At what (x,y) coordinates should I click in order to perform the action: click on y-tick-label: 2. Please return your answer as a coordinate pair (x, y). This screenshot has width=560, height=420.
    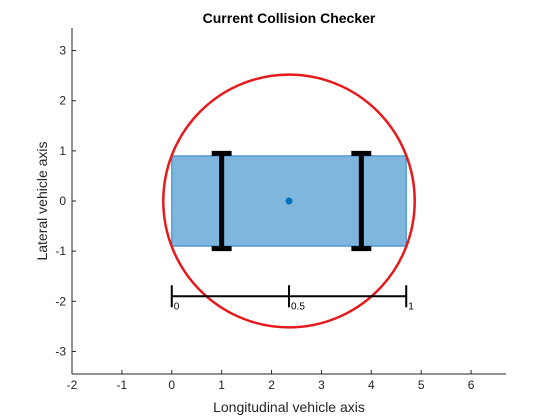
    Looking at the image, I should click on (62, 101).